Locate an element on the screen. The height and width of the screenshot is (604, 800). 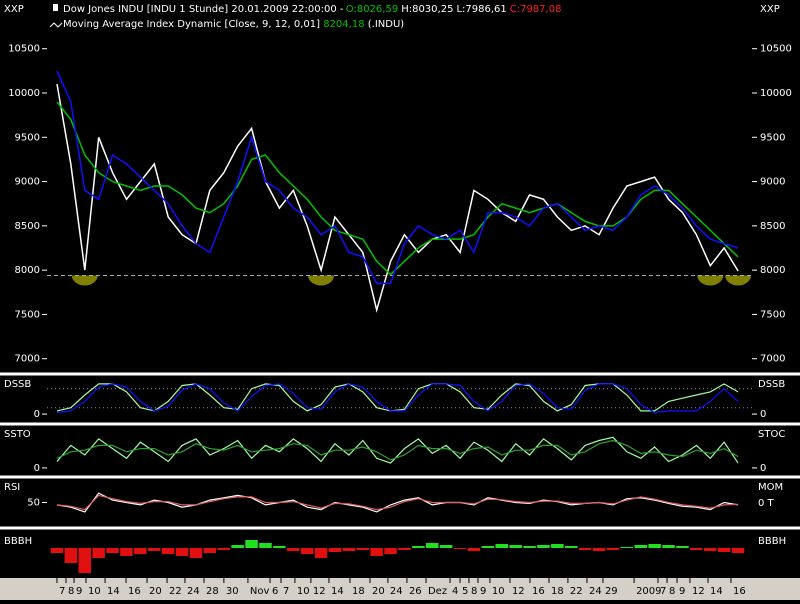
y-tick-label: 9000 is located at coordinates (27, 182).